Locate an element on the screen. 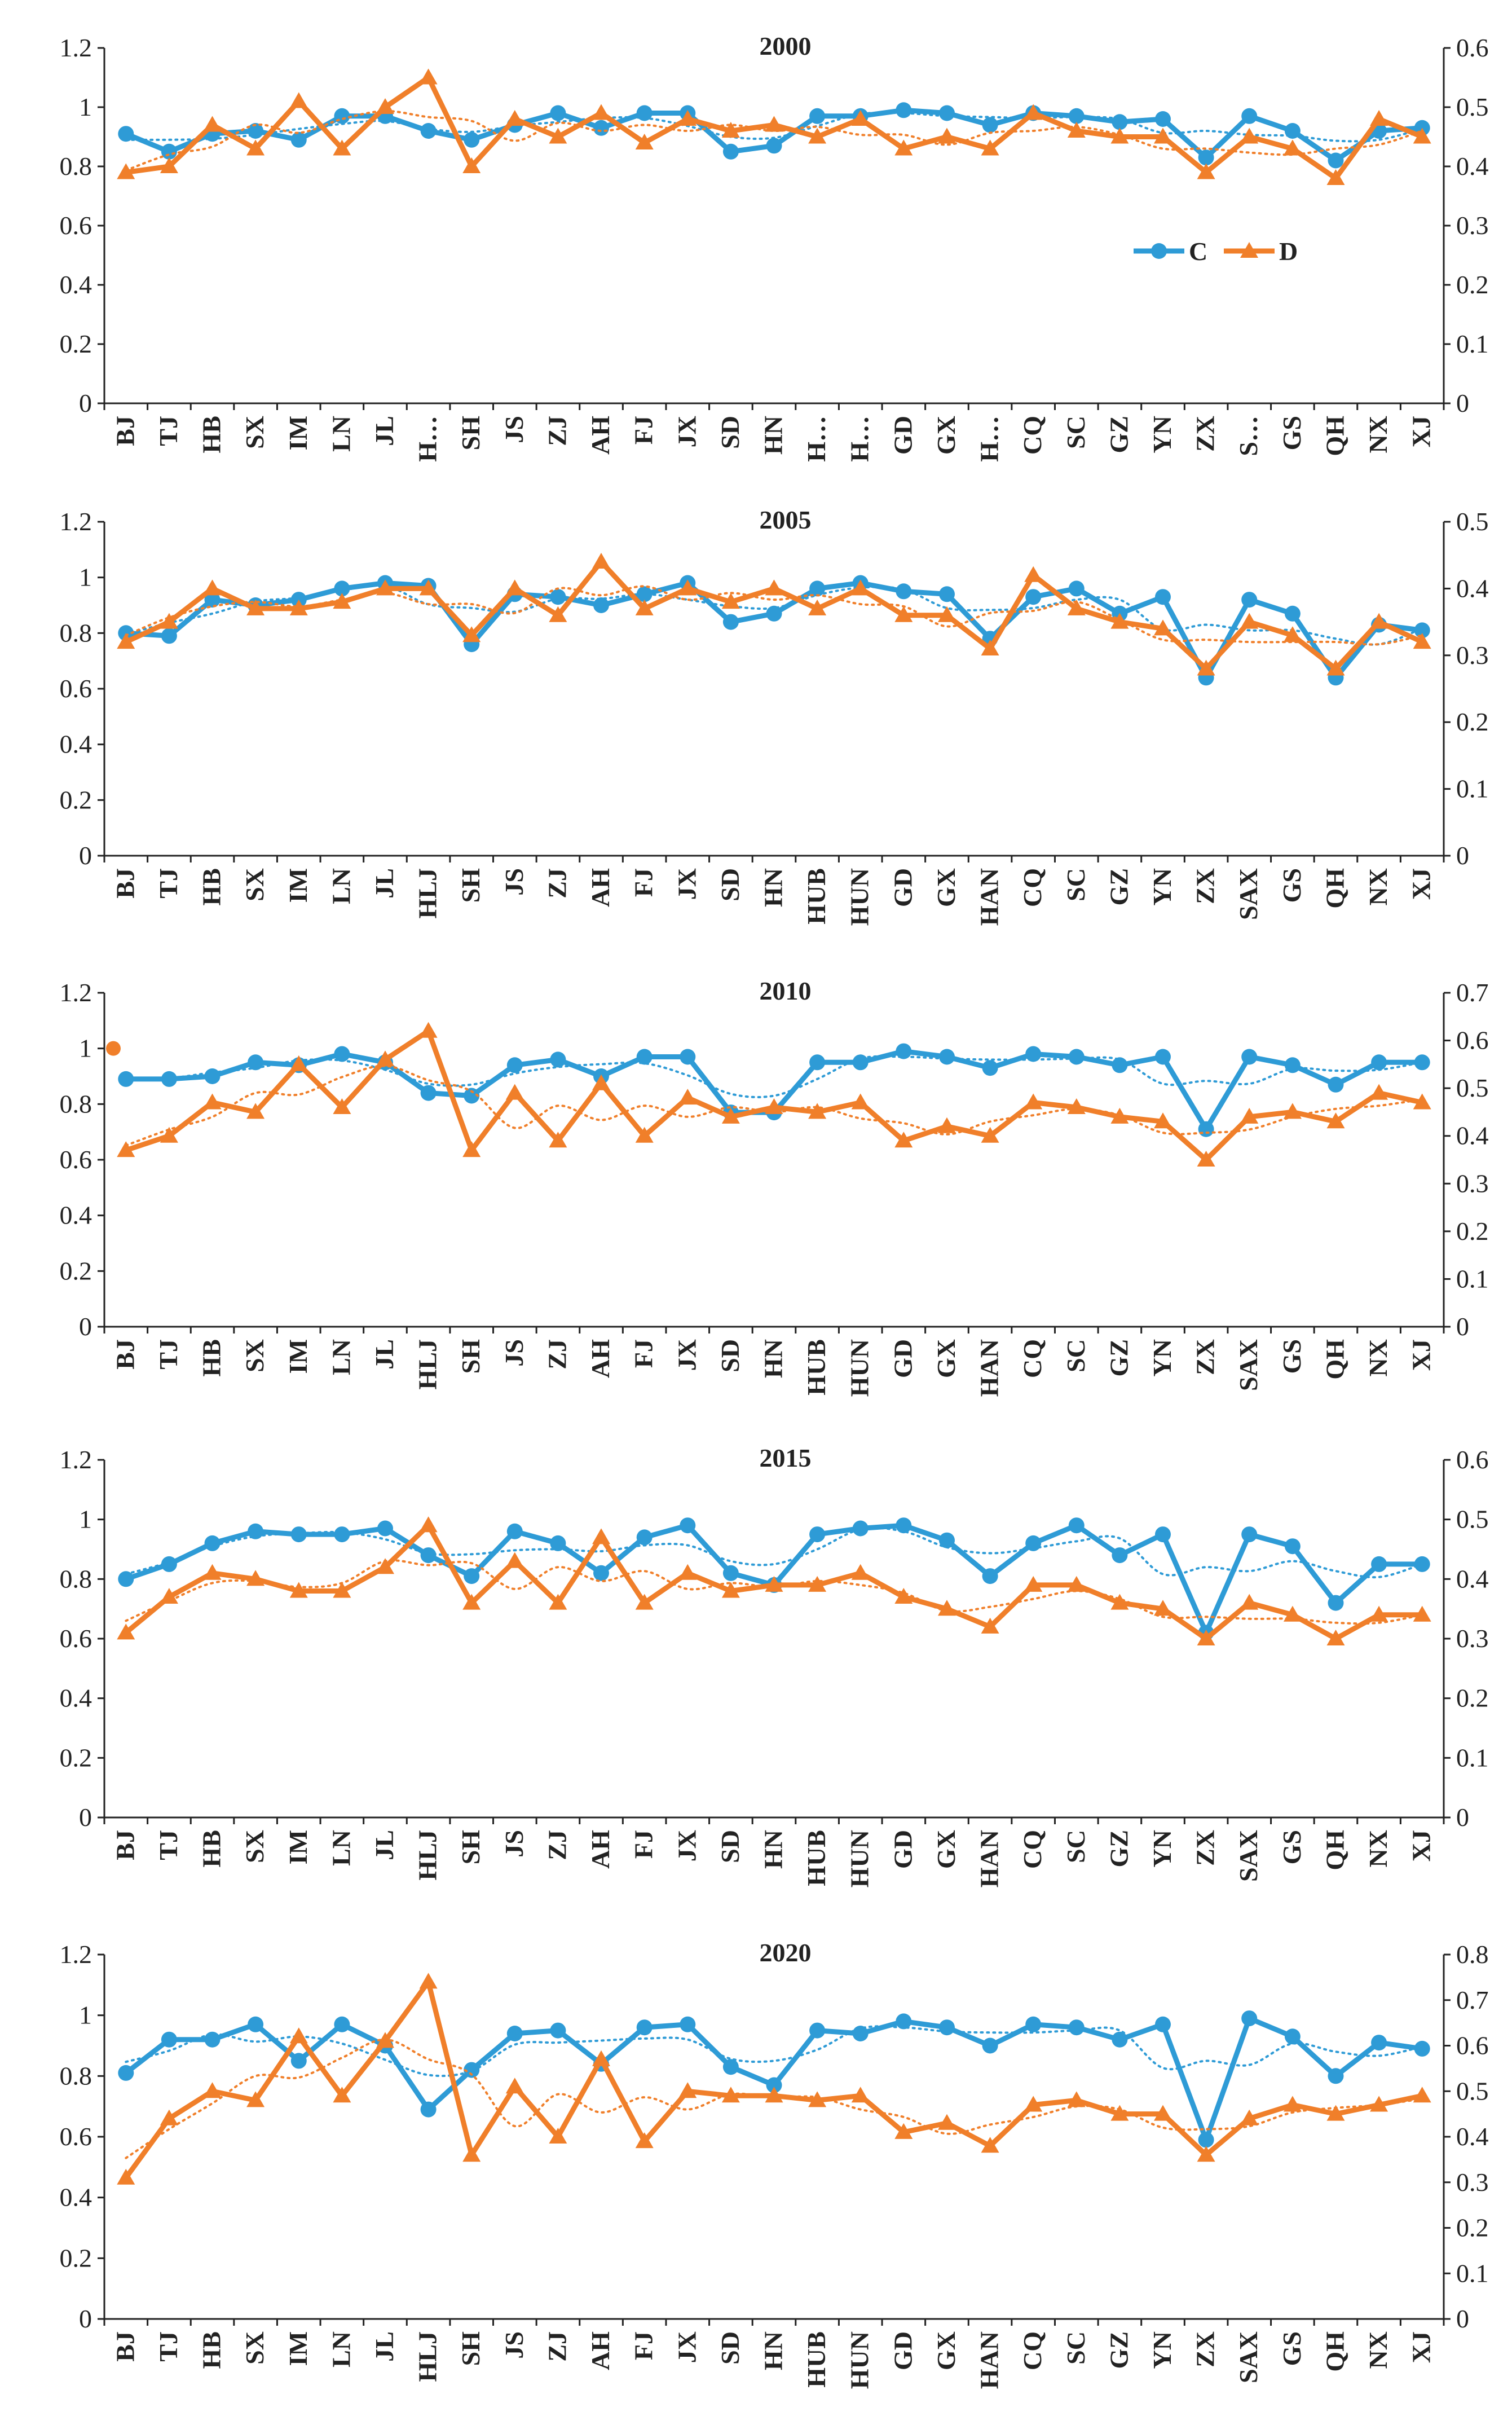 Image resolution: width=1512 pixels, height=2425 pixels. y-tick-label-left: 1.2 is located at coordinates (76, 992).